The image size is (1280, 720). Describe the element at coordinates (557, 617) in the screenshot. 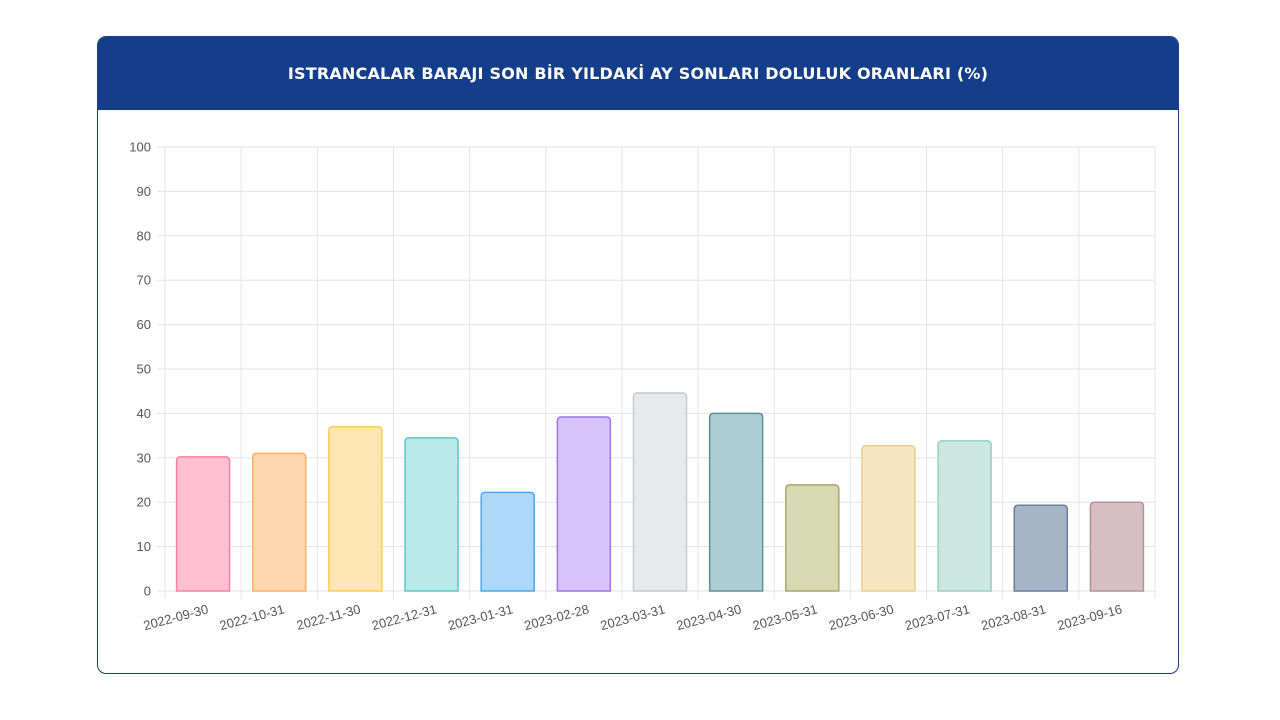

I see `x-tick-label: 2023-02-28` at that location.